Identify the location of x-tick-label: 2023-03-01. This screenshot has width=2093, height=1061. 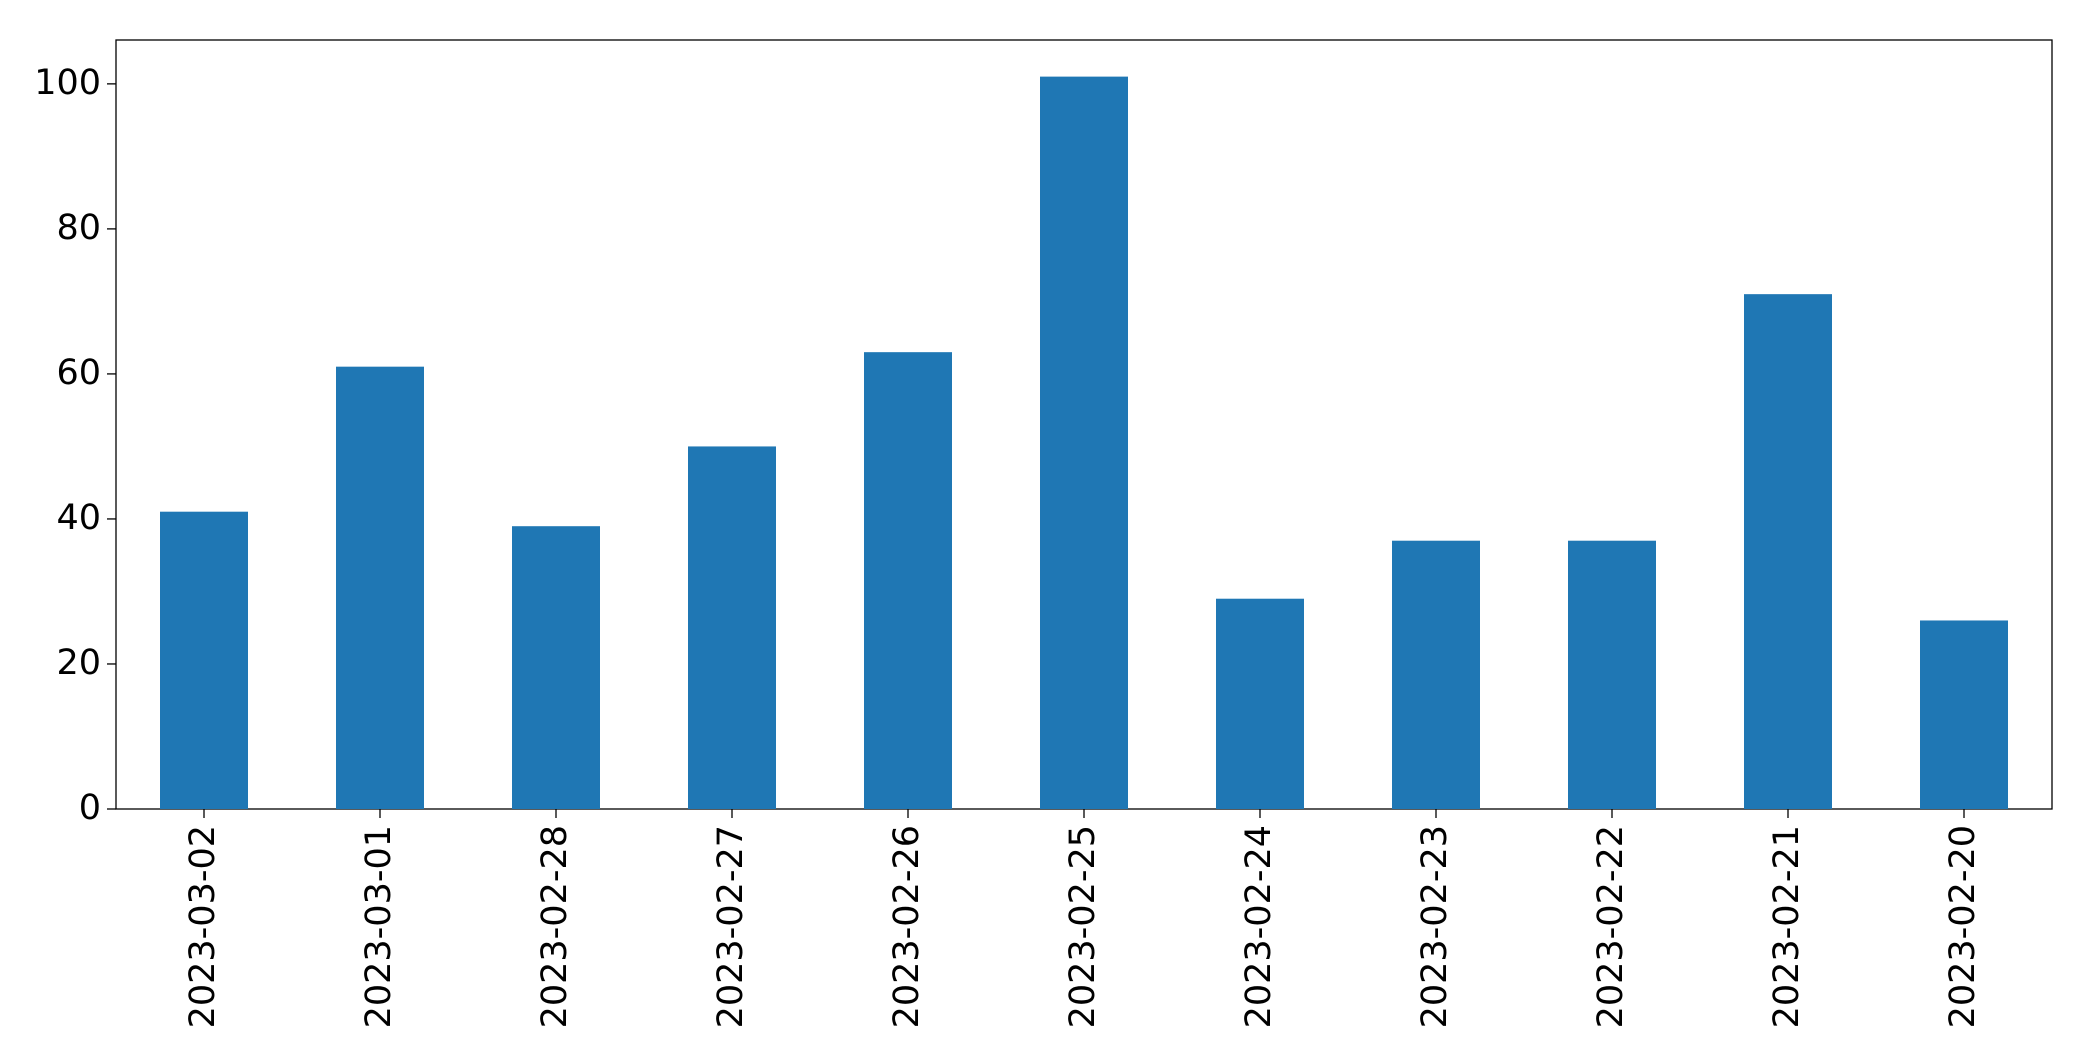
(379, 926).